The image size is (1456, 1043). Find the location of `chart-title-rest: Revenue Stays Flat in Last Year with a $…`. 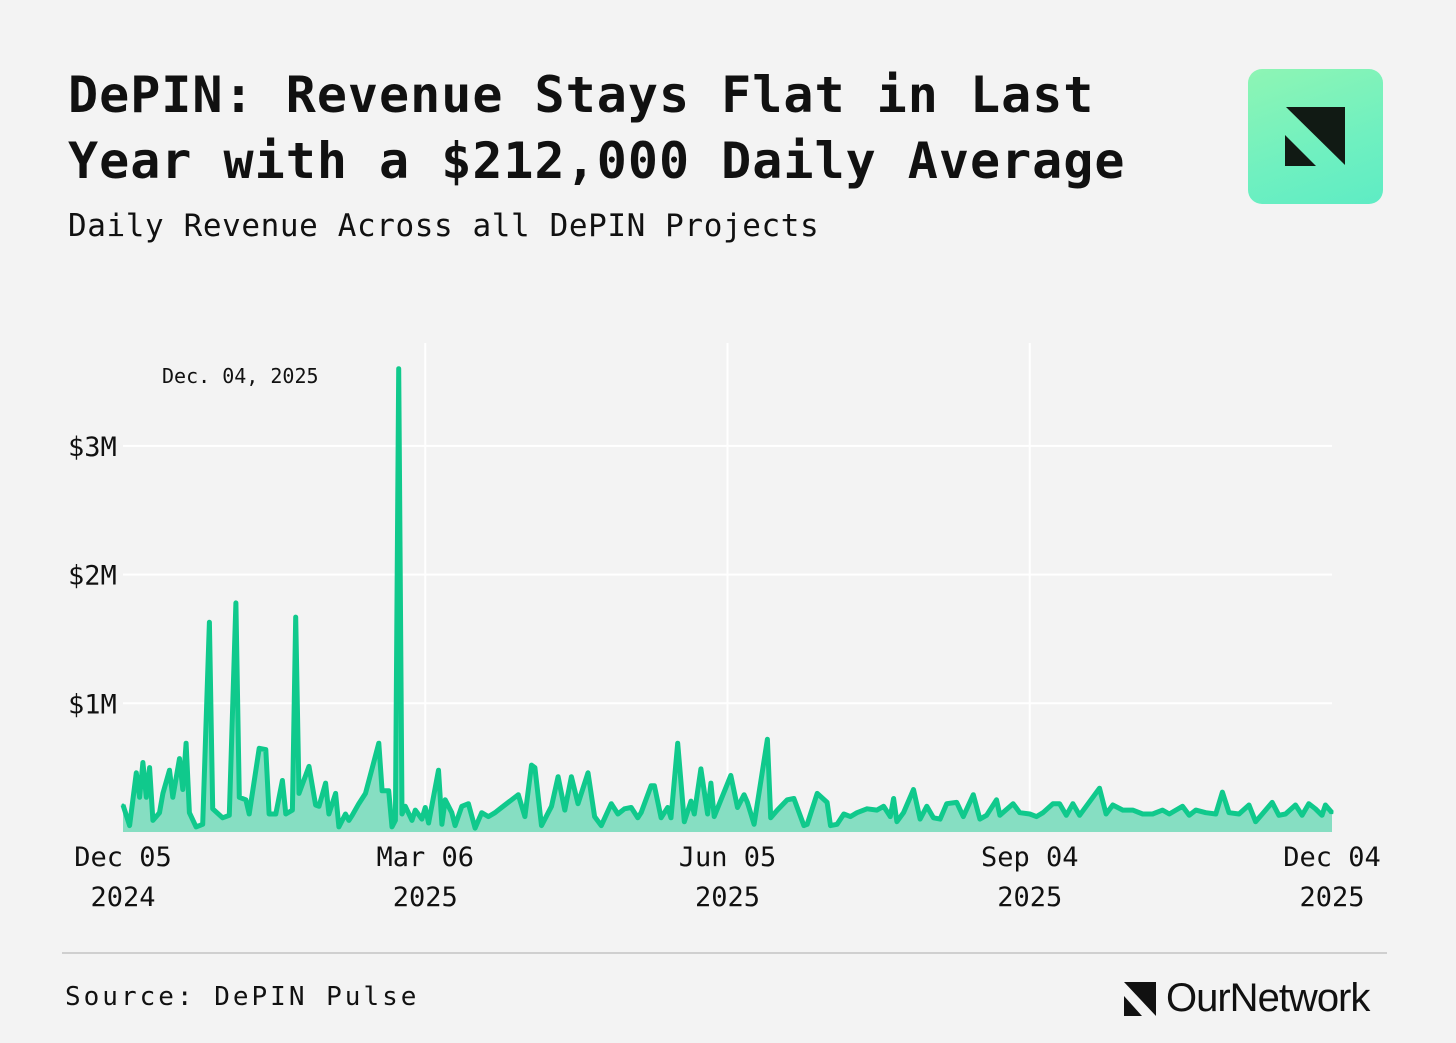

chart-title-rest: Revenue Stays Flat in Last Year with a $… is located at coordinates (597, 128).